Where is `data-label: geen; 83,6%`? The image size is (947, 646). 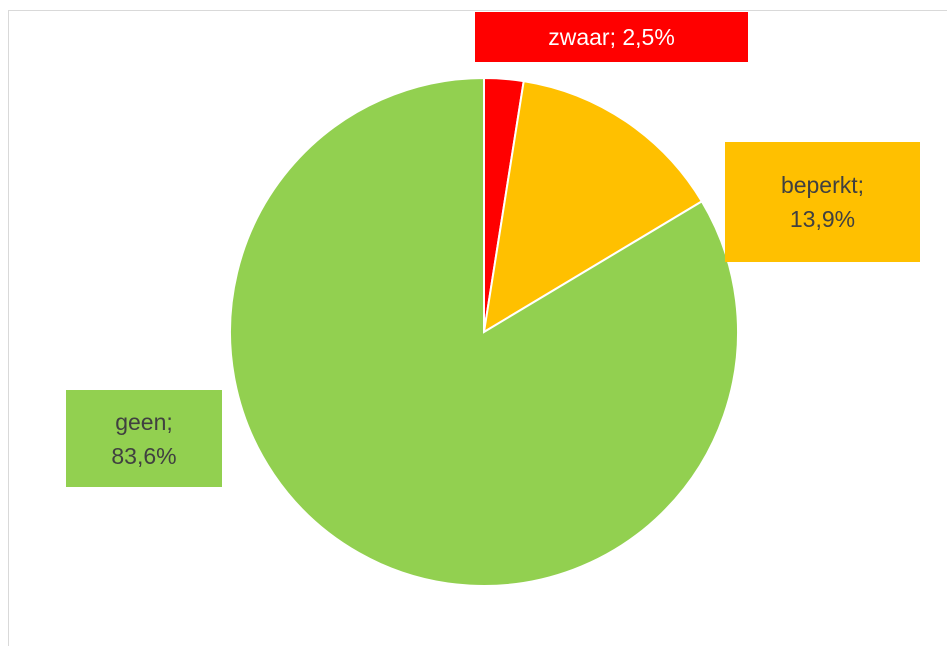
data-label: geen; 83,6% is located at coordinates (144, 438).